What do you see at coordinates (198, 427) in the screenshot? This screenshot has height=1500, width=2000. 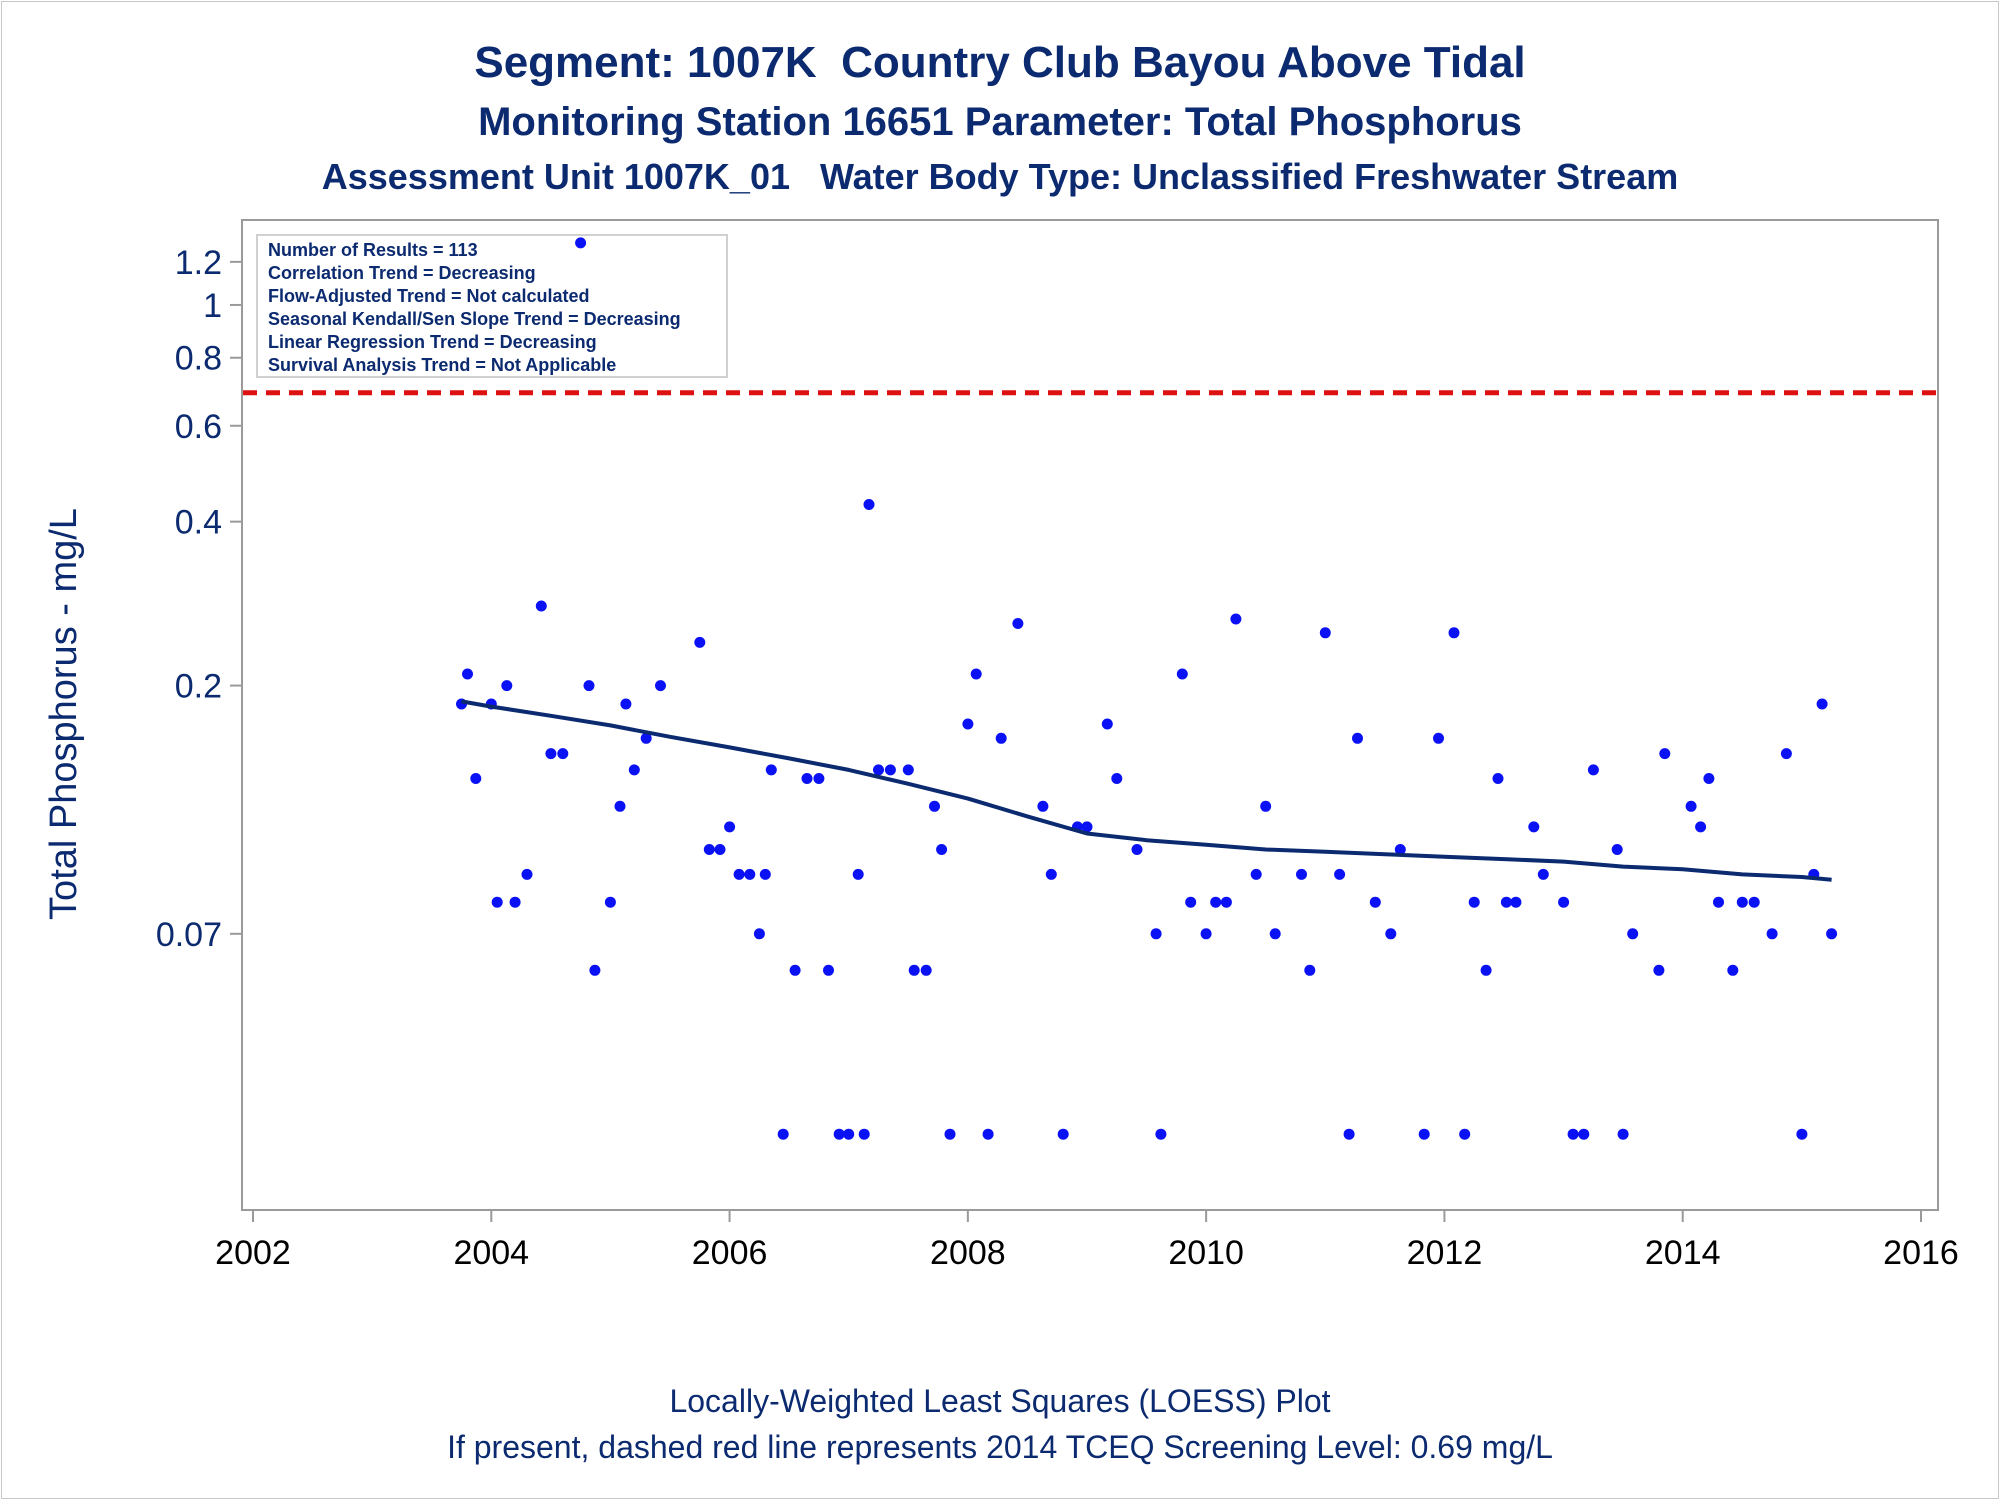 I see `y-tick-label: 0.6` at bounding box center [198, 427].